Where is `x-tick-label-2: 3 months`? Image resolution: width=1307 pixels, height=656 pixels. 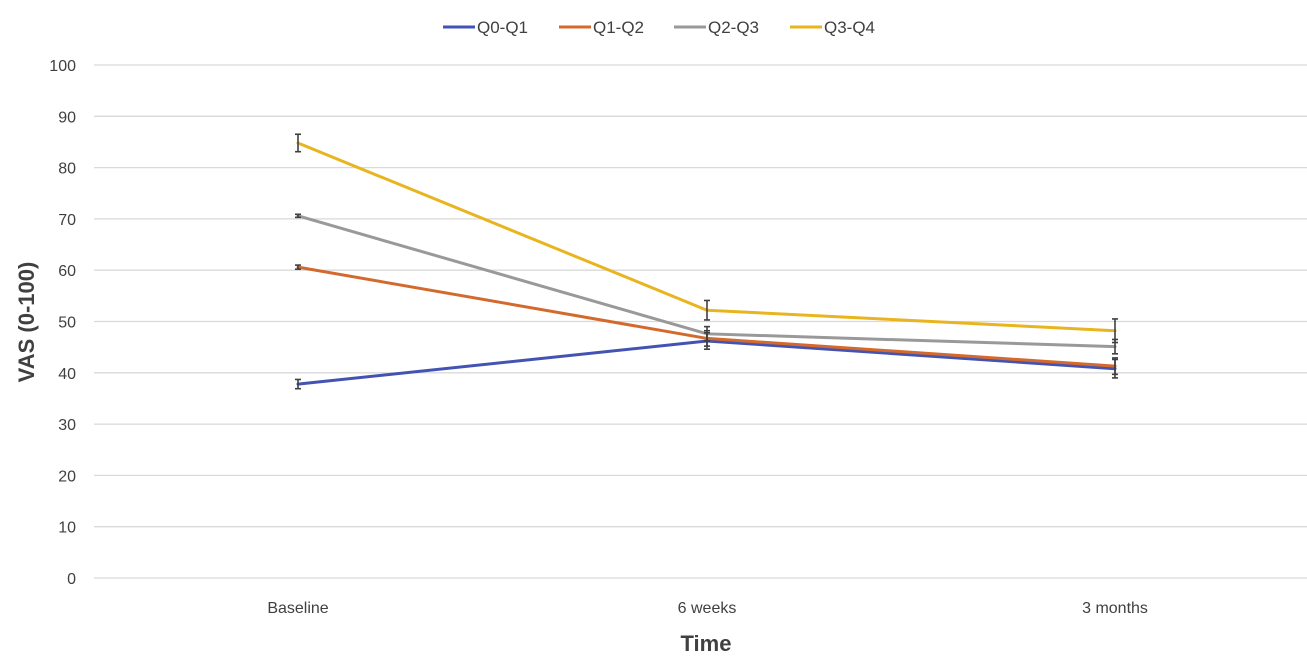
x-tick-label-2: 3 months is located at coordinates (1115, 608).